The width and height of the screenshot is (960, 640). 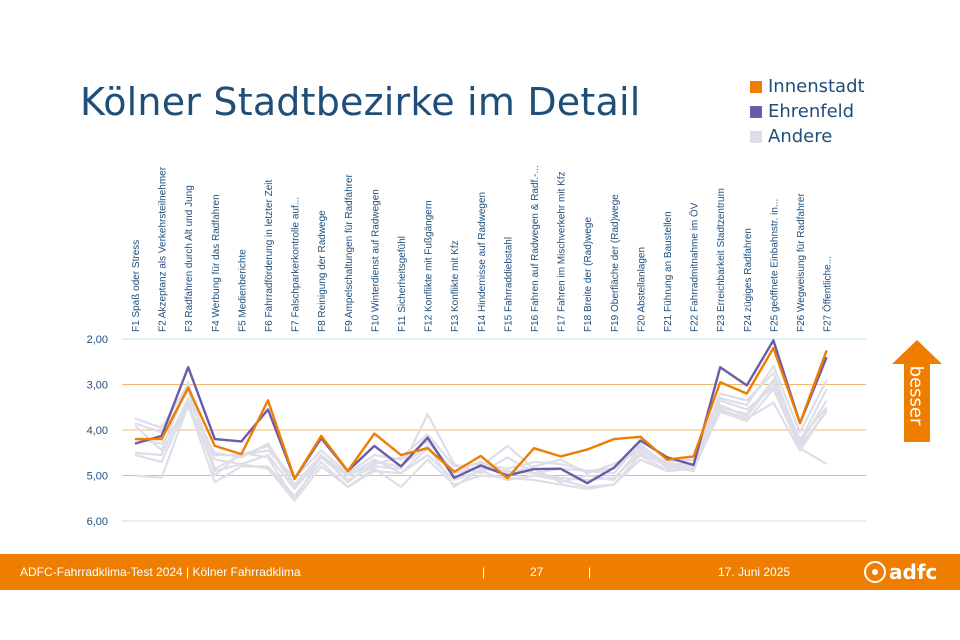 What do you see at coordinates (216, 263) in the screenshot?
I see `x-tick-label: F4 Werbung für das Radfahren` at bounding box center [216, 263].